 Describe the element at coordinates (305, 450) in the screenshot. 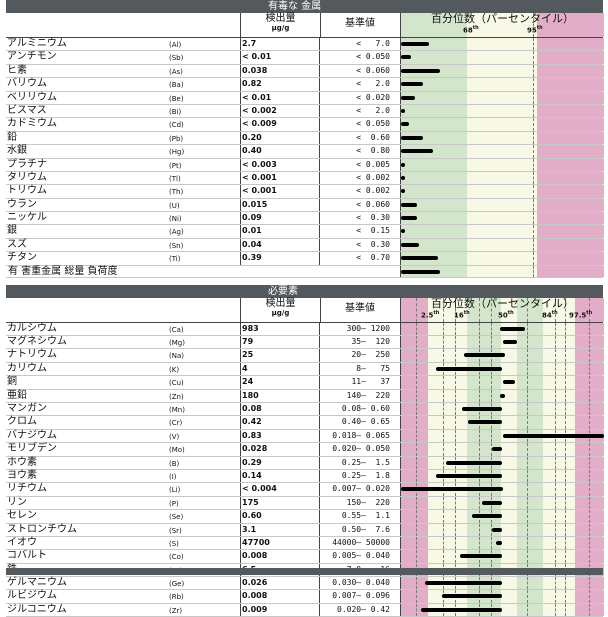

I see `element-row: モリブデン (Mo) 0.028 0.020– 0.050` at that location.